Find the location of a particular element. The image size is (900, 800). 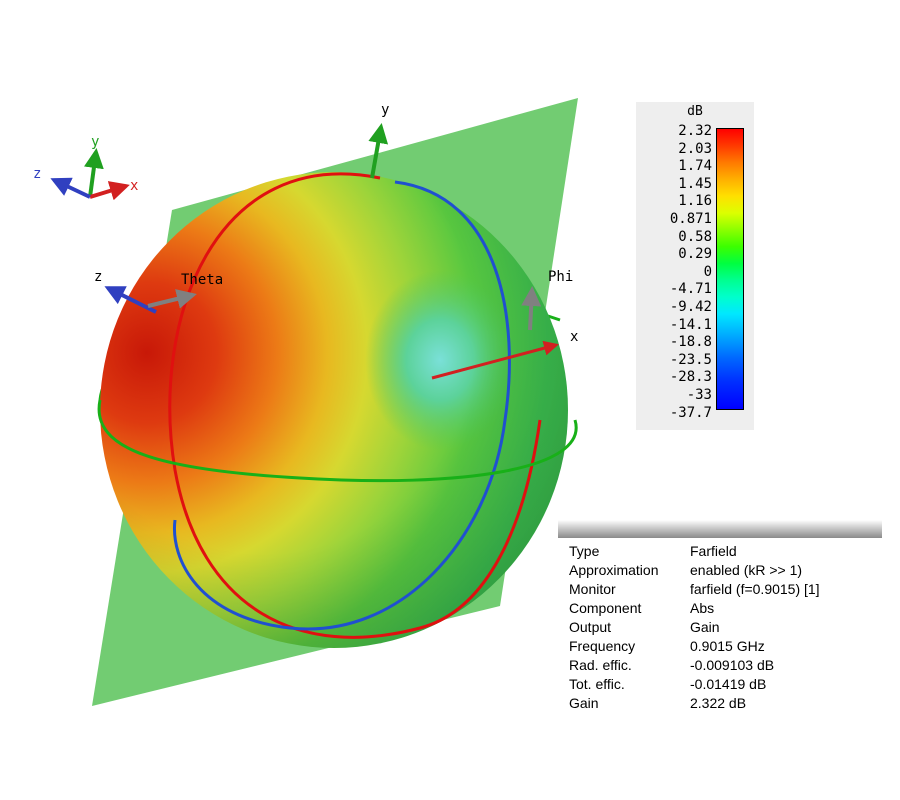

z-axis is located at coordinates (130, 300).